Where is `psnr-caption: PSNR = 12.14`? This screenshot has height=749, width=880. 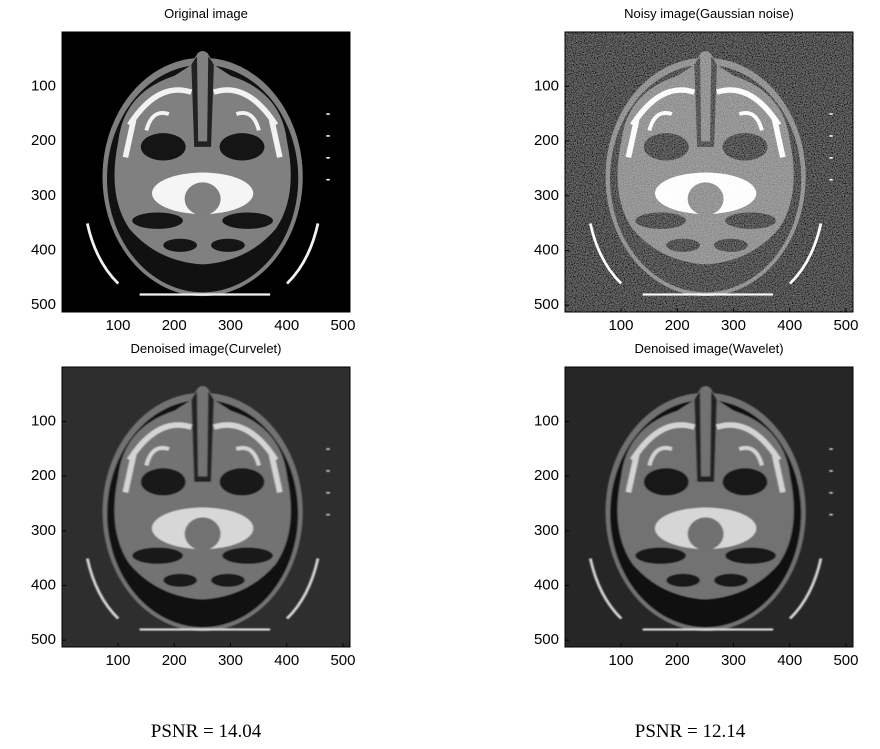
psnr-caption: PSNR = 12.14 is located at coordinates (690, 731).